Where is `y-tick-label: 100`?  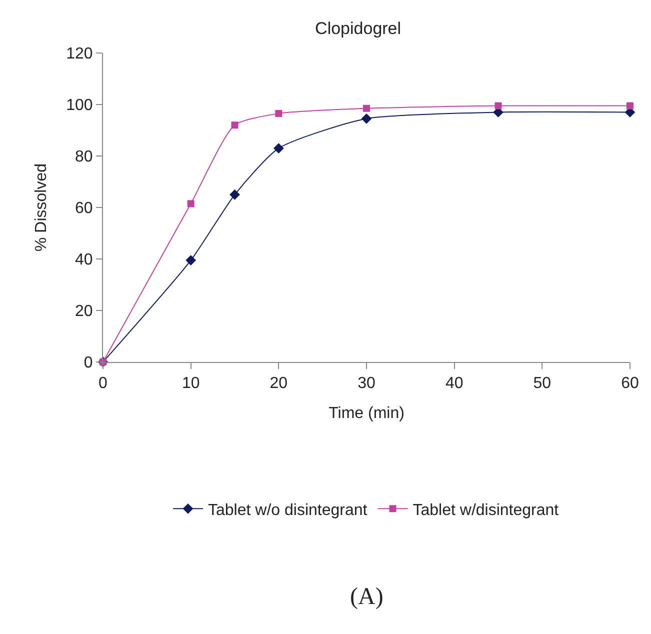 y-tick-label: 100 is located at coordinates (79, 105).